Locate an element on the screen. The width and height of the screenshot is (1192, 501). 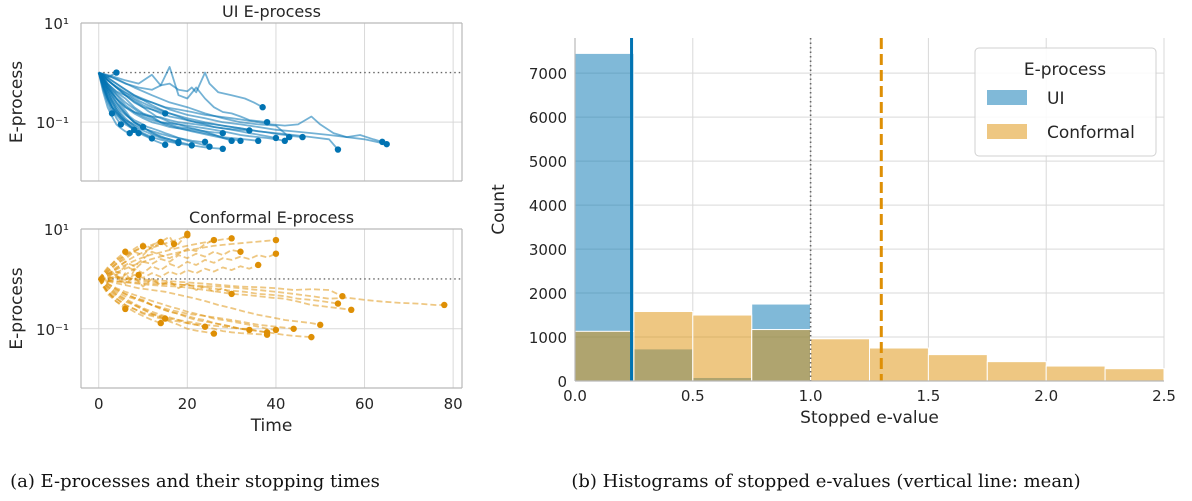
ui-eprocess-ytick-label: 10¹ is located at coordinates (56, 24).